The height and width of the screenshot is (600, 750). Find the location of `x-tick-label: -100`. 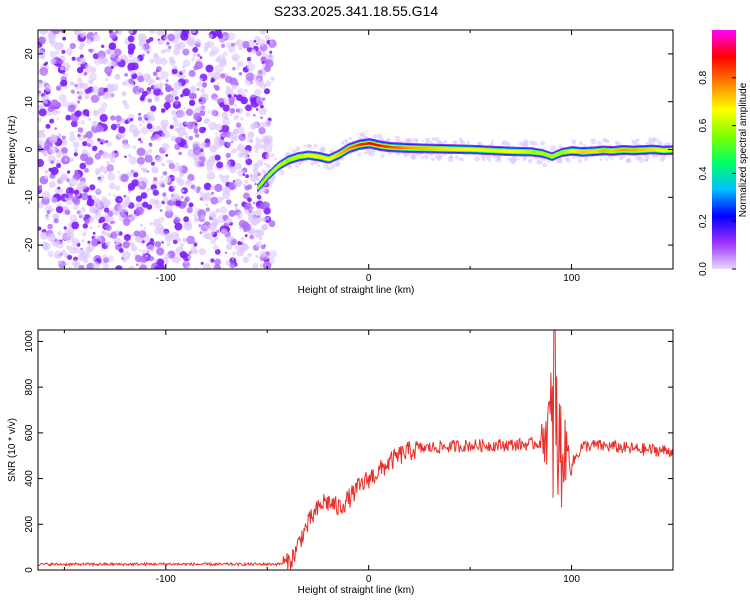

x-tick-label: -100 is located at coordinates (166, 278).